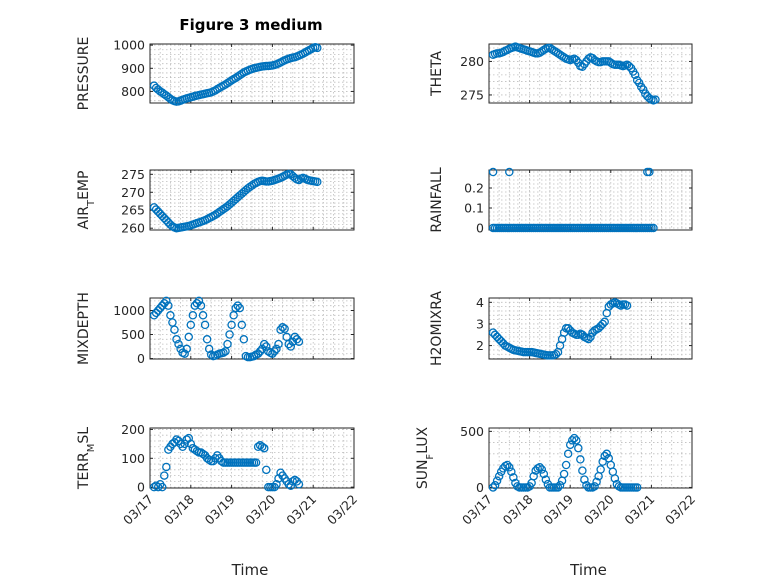 This screenshot has height=583, width=778. I want to click on y-tick-label: 260, so click(133, 228).